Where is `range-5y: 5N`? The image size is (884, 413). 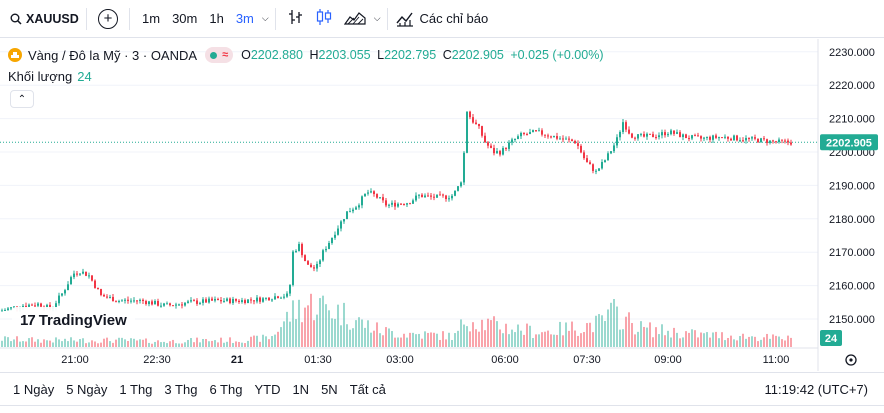 range-5y: 5N is located at coordinates (329, 389).